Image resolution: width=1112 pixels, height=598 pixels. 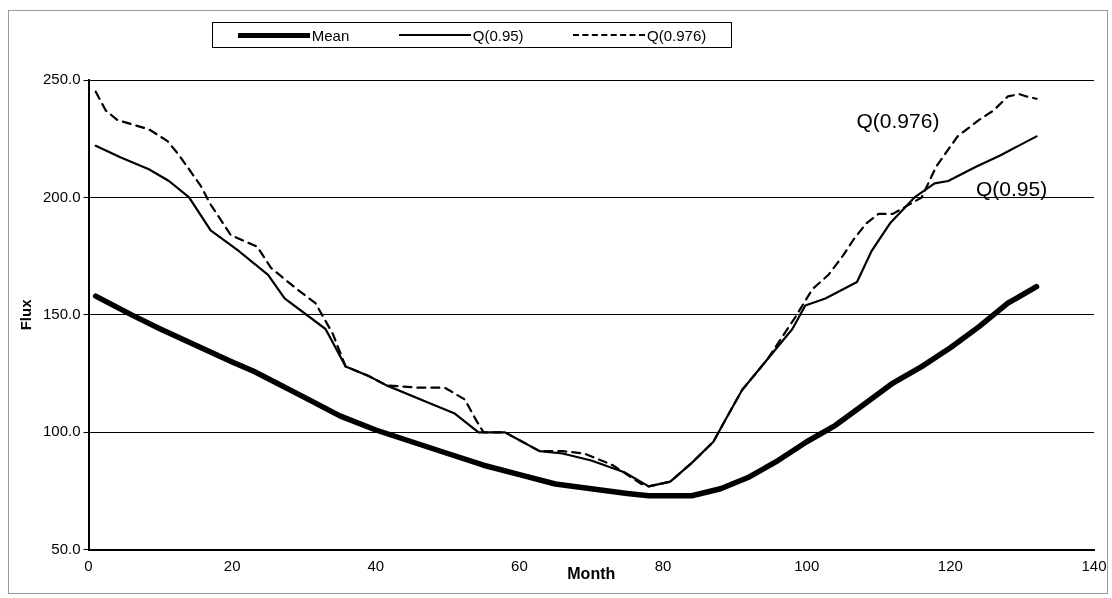 What do you see at coordinates (663, 565) in the screenshot?
I see `x-tick-label: 80` at bounding box center [663, 565].